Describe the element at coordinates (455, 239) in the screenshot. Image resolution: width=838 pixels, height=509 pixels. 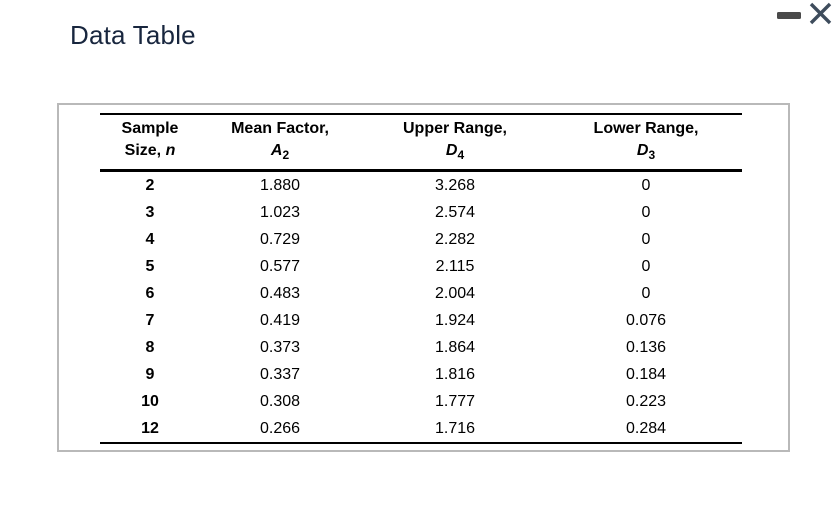
I see `cell-upper-range-d4: 2.282` at that location.